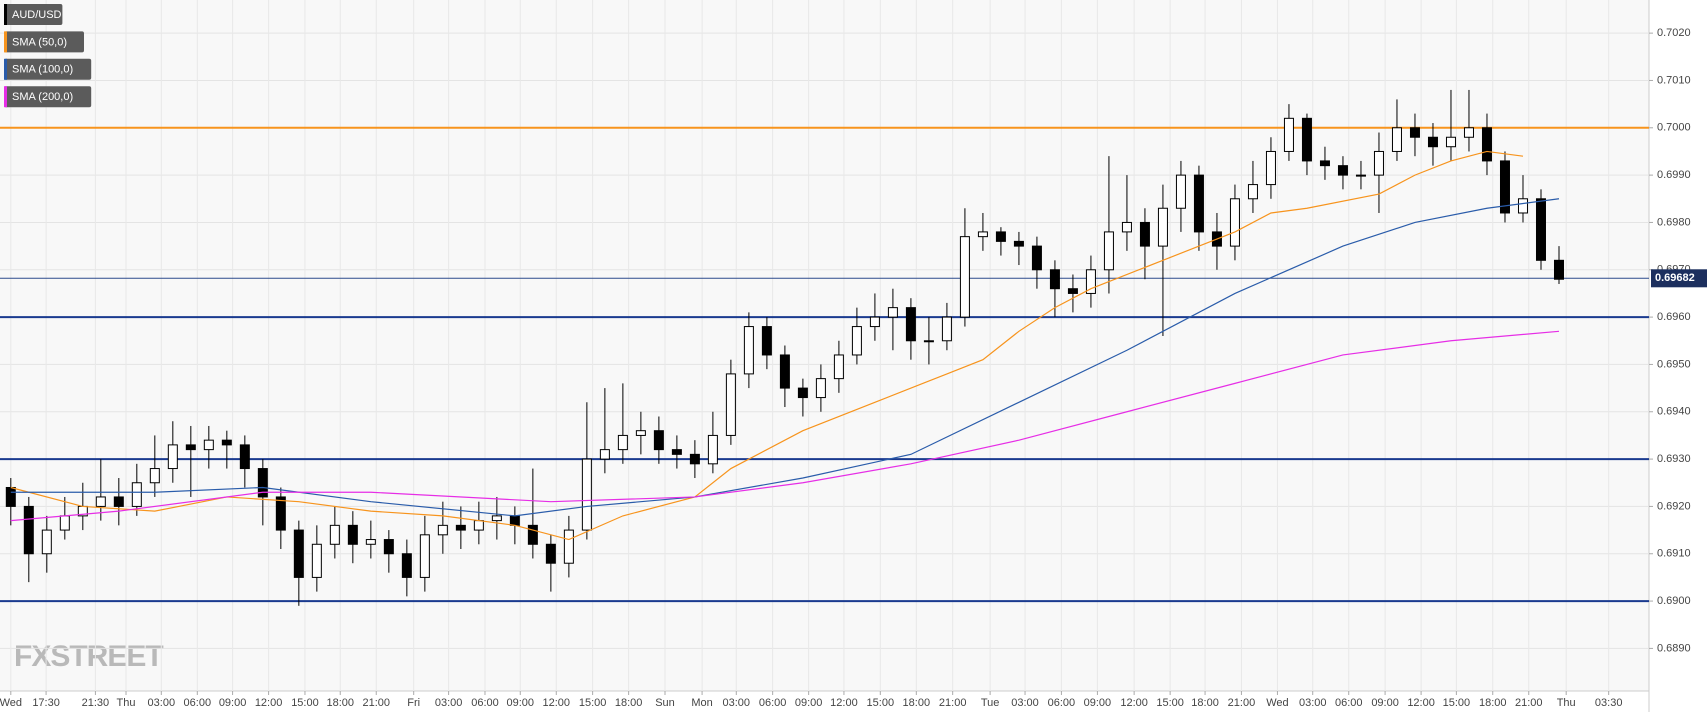  I want to click on y-tick-label: 0.6920, so click(1674, 506).